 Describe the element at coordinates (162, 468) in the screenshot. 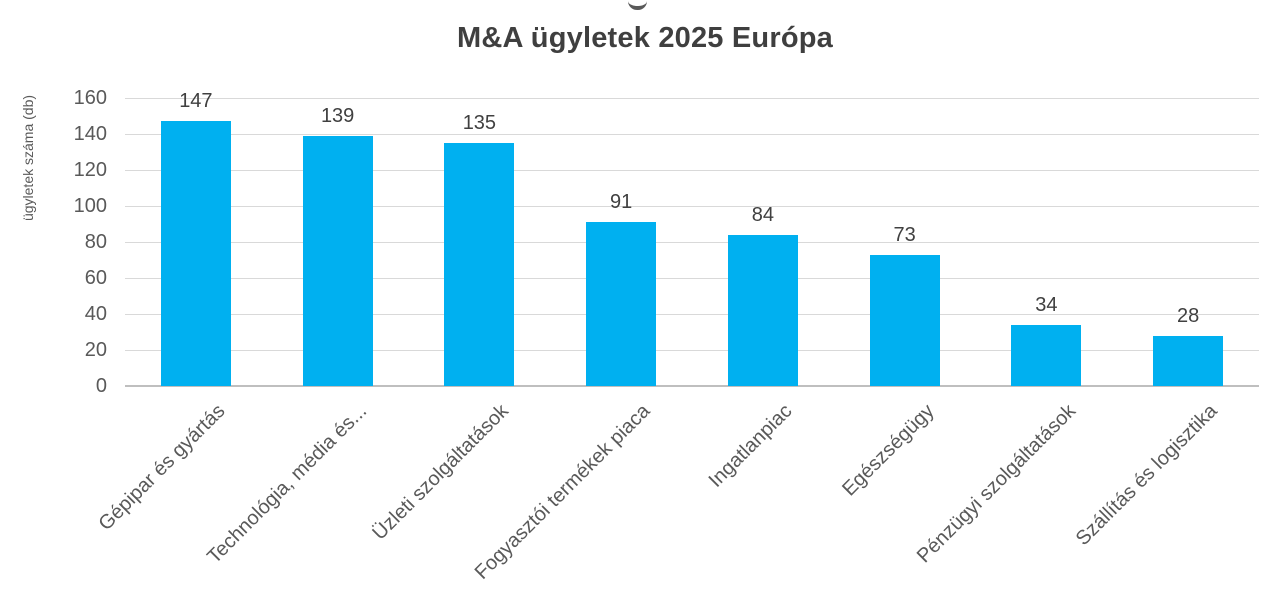

I see `x-category-label: Gépipar és gyártás` at that location.